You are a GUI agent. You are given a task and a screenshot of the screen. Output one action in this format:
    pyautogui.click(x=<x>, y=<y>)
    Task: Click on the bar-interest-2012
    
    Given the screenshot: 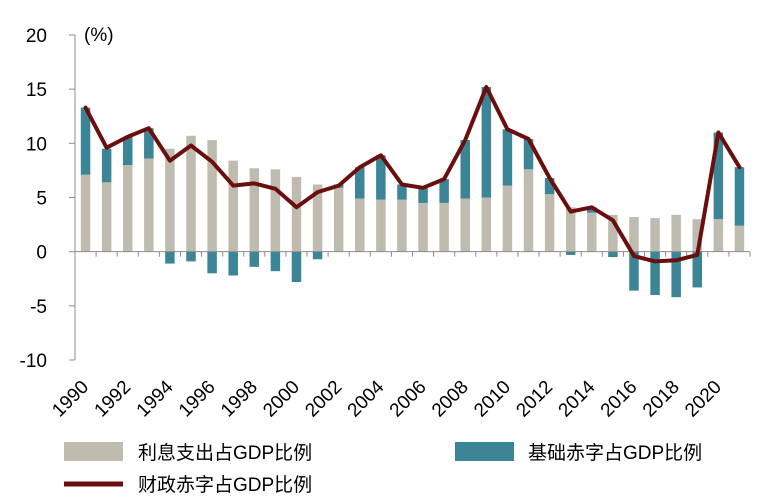 What is the action you would take?
    pyautogui.click(x=549, y=223)
    